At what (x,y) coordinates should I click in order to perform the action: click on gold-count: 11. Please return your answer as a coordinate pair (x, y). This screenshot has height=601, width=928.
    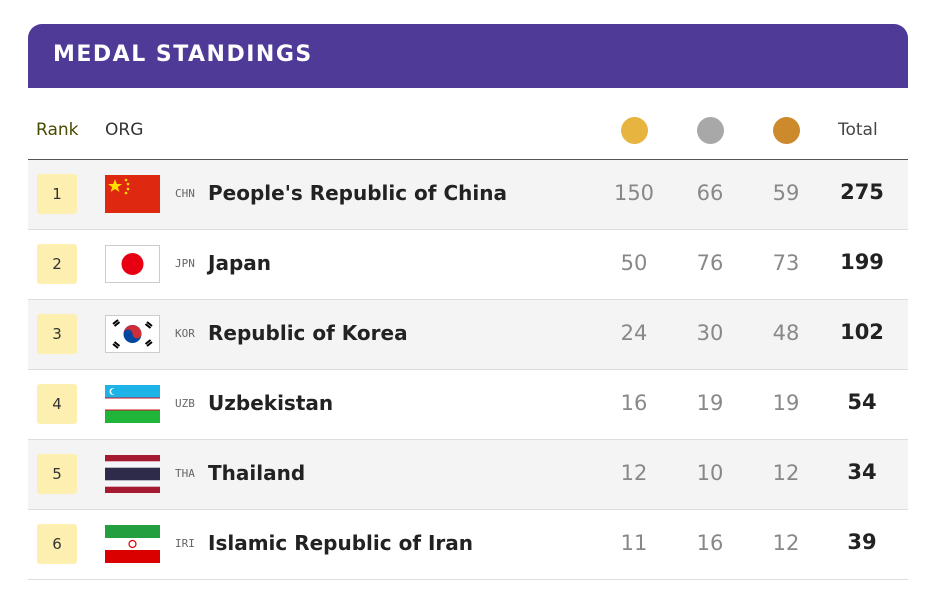
    Looking at the image, I should click on (634, 543).